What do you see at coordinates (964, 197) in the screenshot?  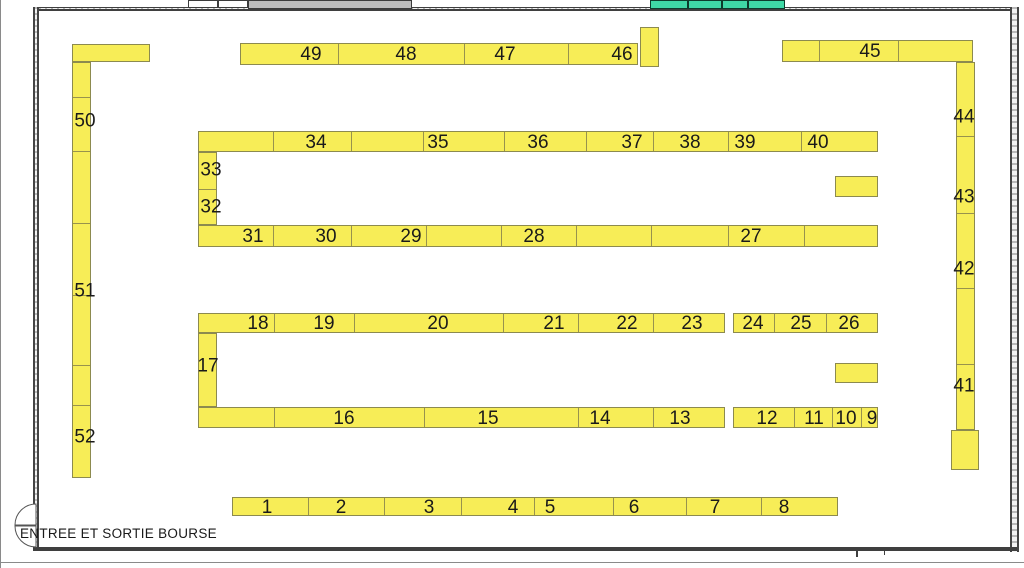 I see `table-number: 43` at bounding box center [964, 197].